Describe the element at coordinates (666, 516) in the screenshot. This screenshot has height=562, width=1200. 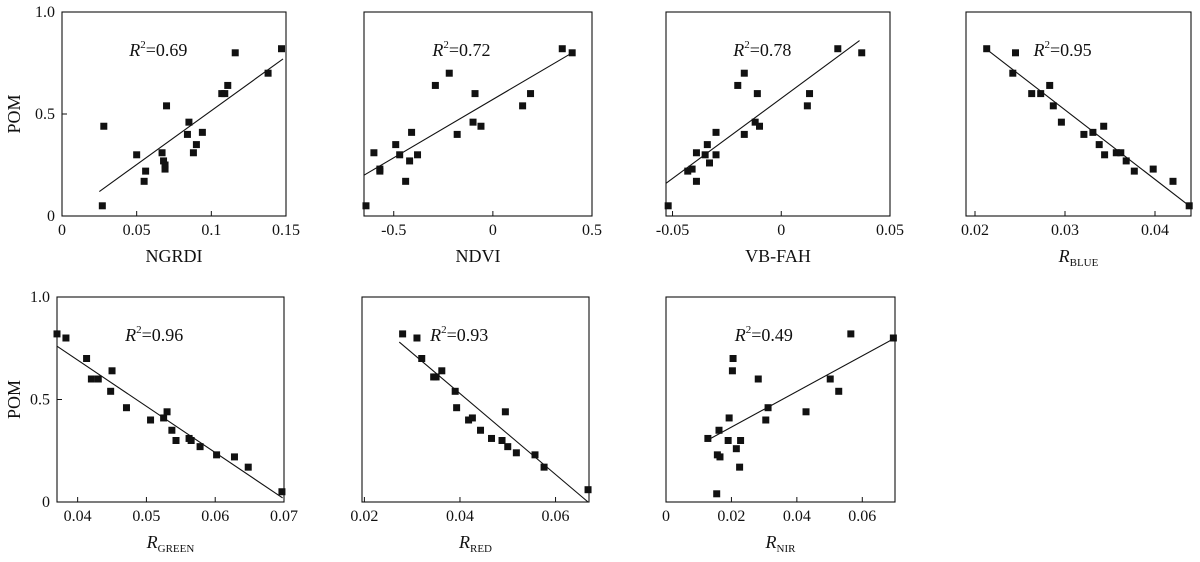
I see `panel-7-x-tick-label: 0` at that location.